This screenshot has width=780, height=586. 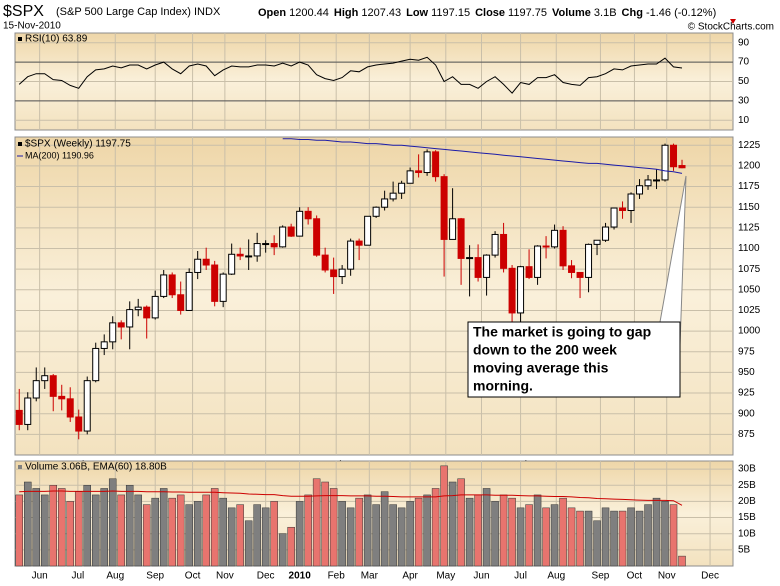 I want to click on x-tick-label: Mar, so click(x=370, y=576).